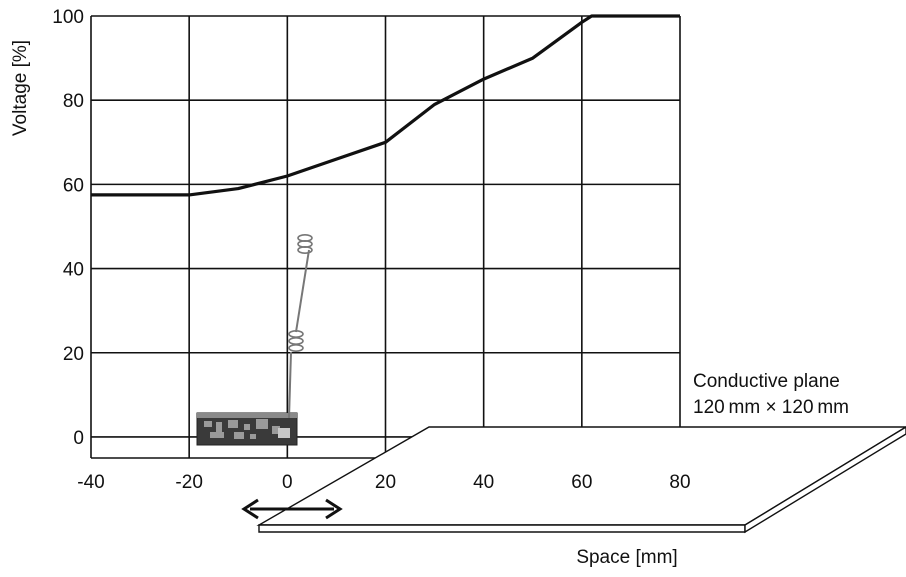 This screenshot has width=906, height=577. What do you see at coordinates (73, 354) in the screenshot?
I see `y-tick-label: 20` at bounding box center [73, 354].